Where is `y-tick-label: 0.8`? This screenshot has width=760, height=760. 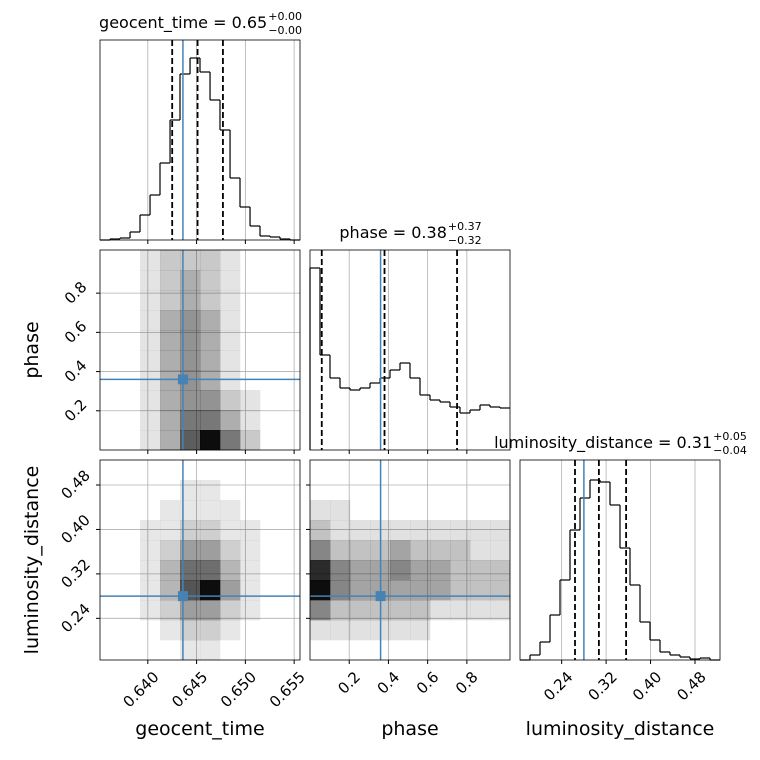 y-tick-label: 0.8 is located at coordinates (76, 293).